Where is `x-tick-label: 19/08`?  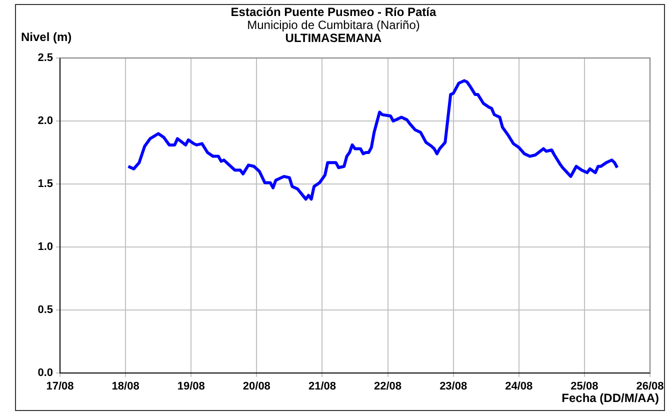 x-tick-label: 19/08 is located at coordinates (191, 386).